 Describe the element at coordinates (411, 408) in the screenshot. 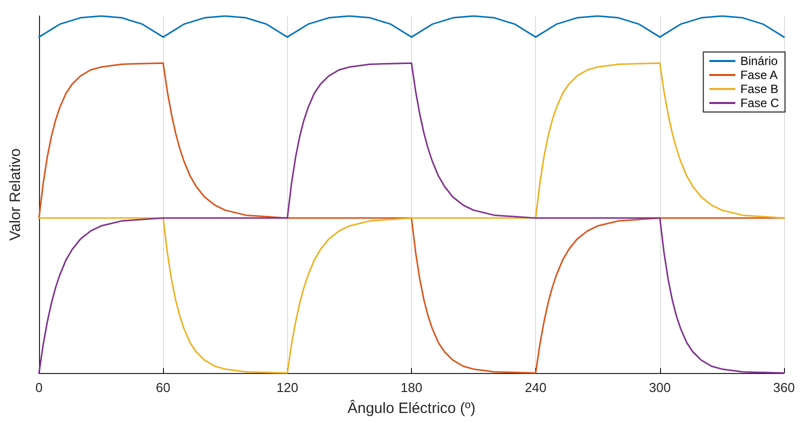

I see `x-axis-title: Ângulo Eléctrico (º)` at that location.